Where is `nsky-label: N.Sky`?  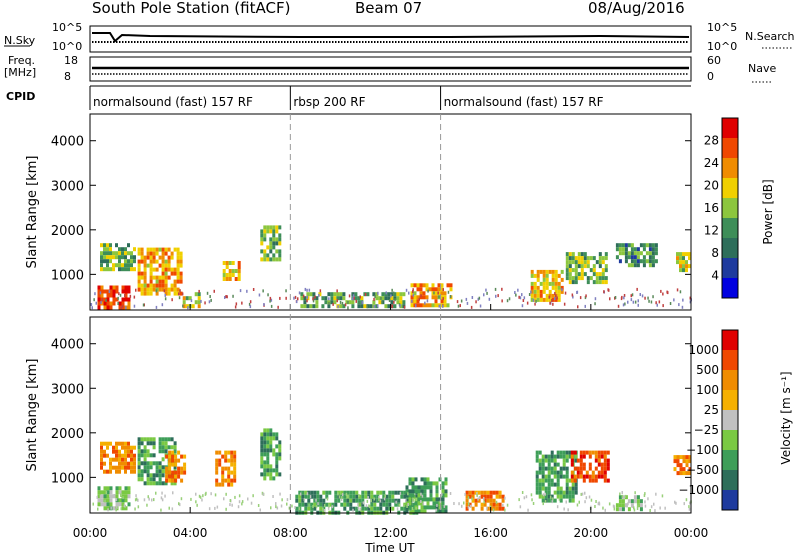
nsky-label: N.Sky is located at coordinates (20, 40).